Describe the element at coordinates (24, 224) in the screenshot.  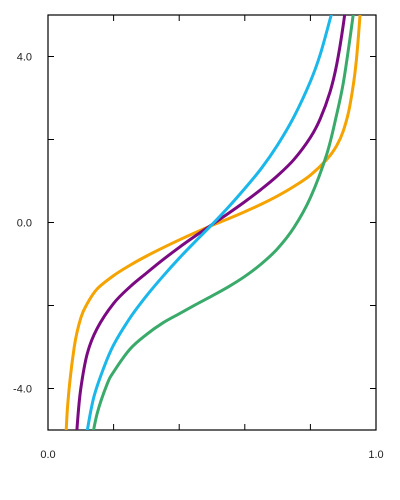
I see `y-tick-label: 0.0` at that location.